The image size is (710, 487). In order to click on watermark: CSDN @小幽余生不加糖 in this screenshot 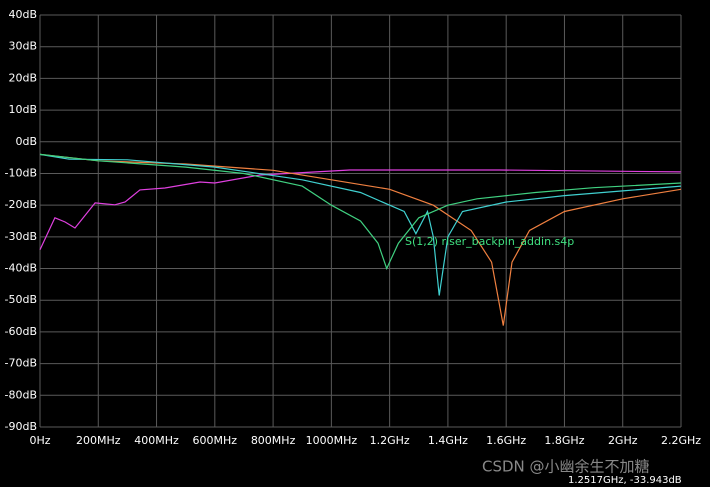, I will do `click(566, 467)`.